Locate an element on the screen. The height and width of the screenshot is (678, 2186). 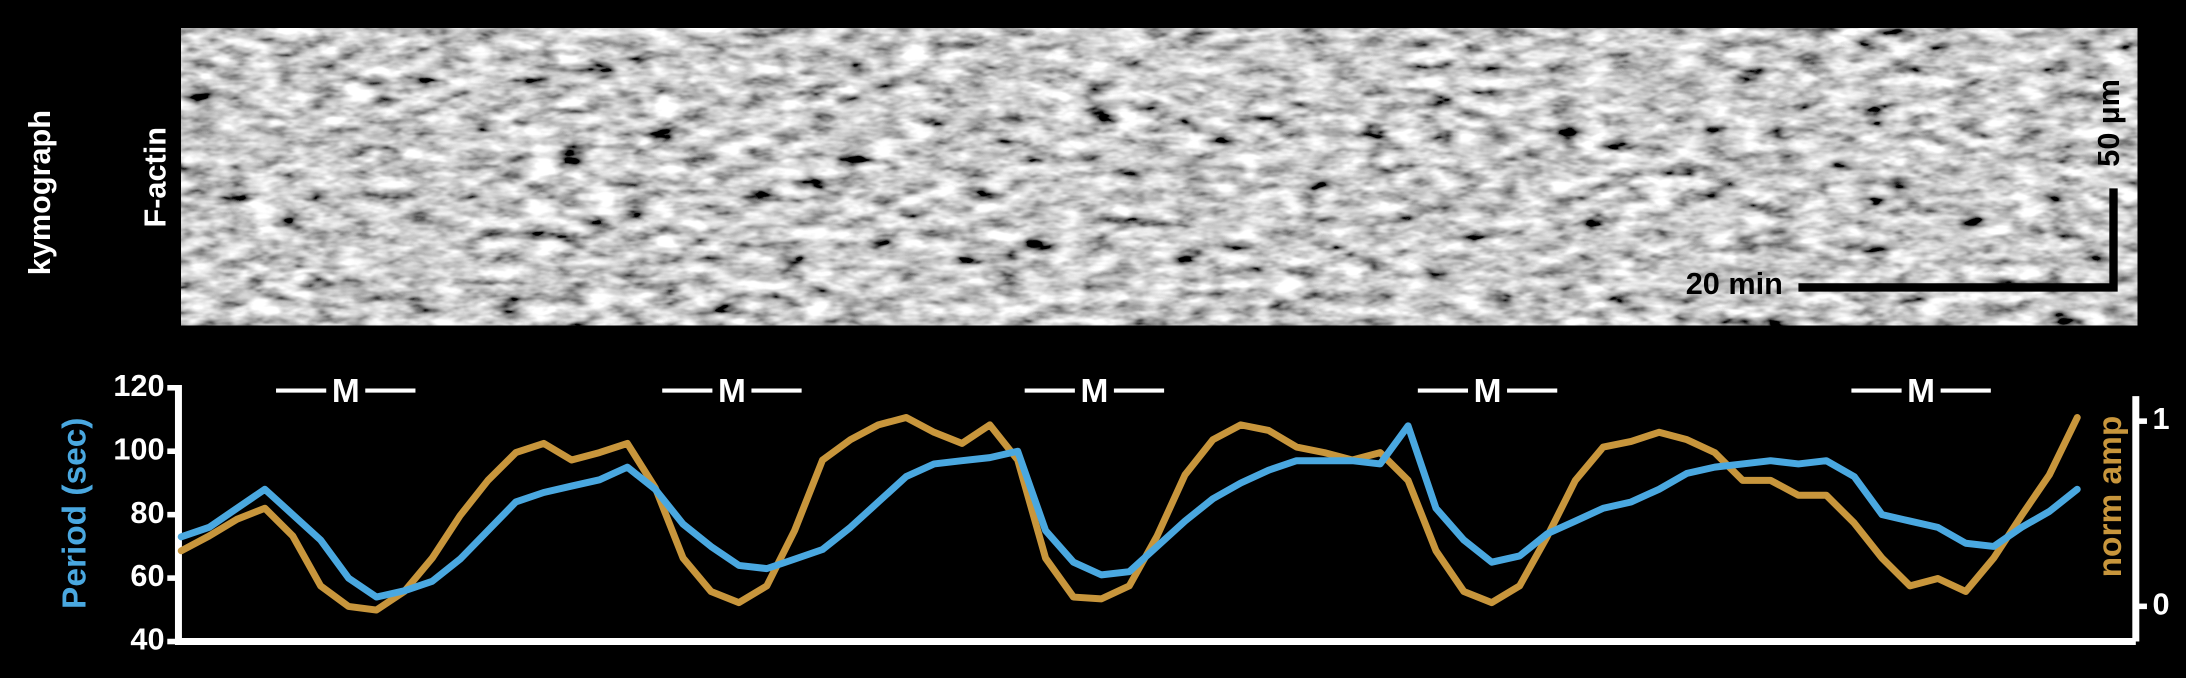
row-label: kymograph is located at coordinates (40, 192).